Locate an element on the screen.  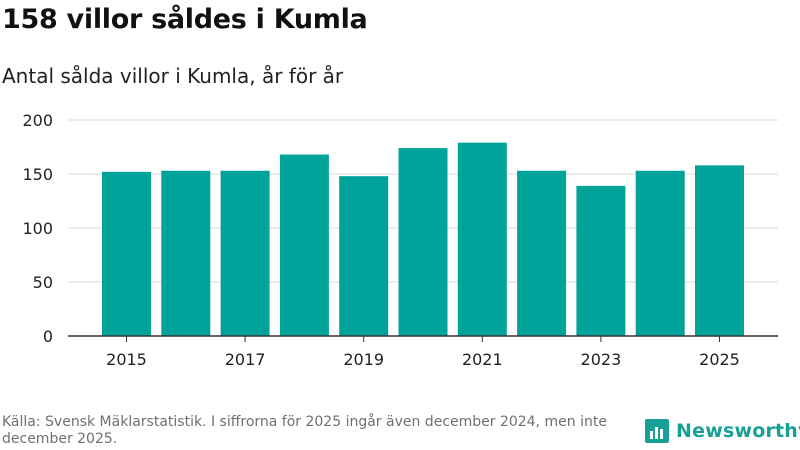
y-tick-label-150: 150 is located at coordinates (37, 174).